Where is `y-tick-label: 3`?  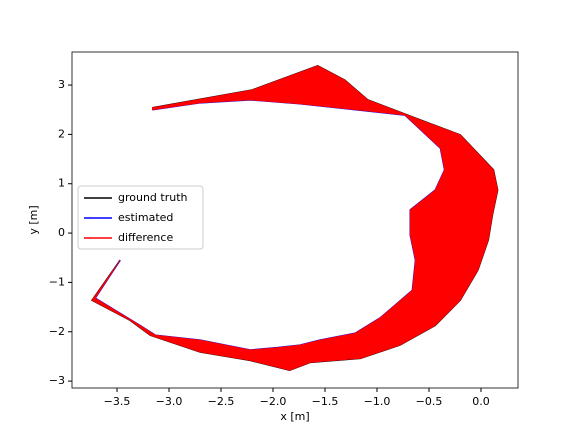
y-tick-label: 3 is located at coordinates (61, 84).